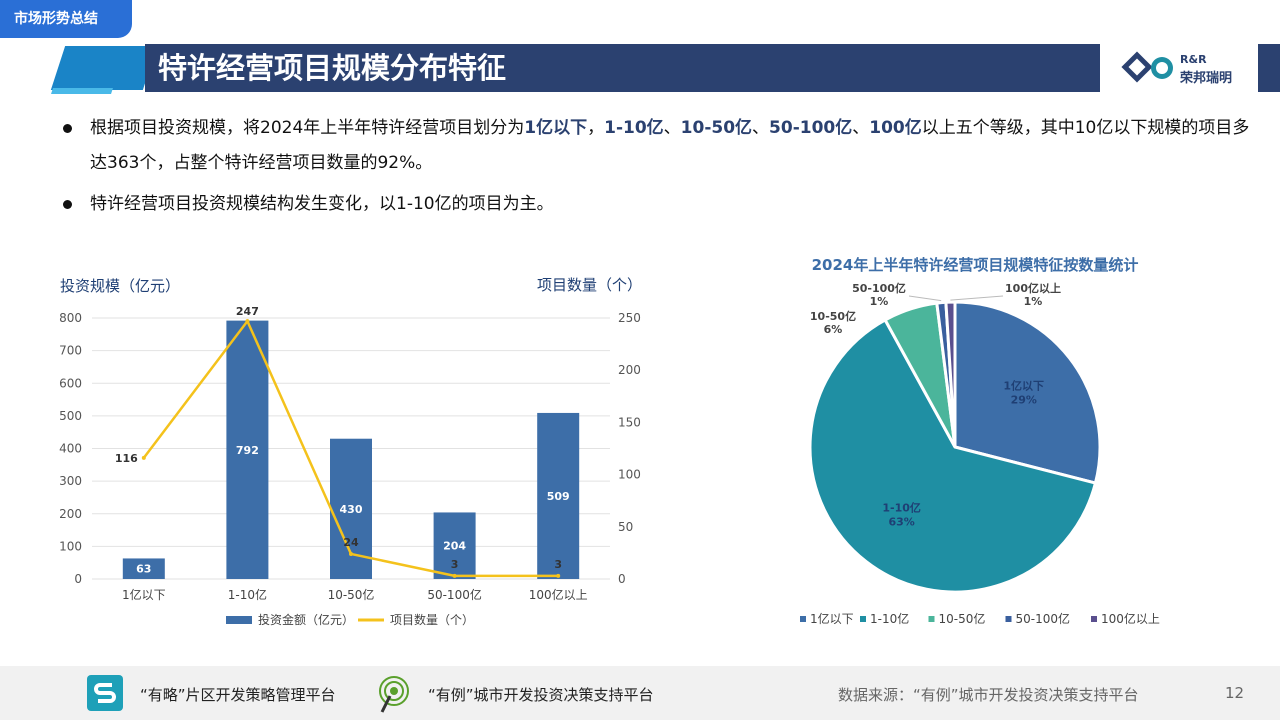 Image resolution: width=1280 pixels, height=720 pixels. Describe the element at coordinates (454, 594) in the screenshot. I see `x-tick-label: 50-100亿` at that location.